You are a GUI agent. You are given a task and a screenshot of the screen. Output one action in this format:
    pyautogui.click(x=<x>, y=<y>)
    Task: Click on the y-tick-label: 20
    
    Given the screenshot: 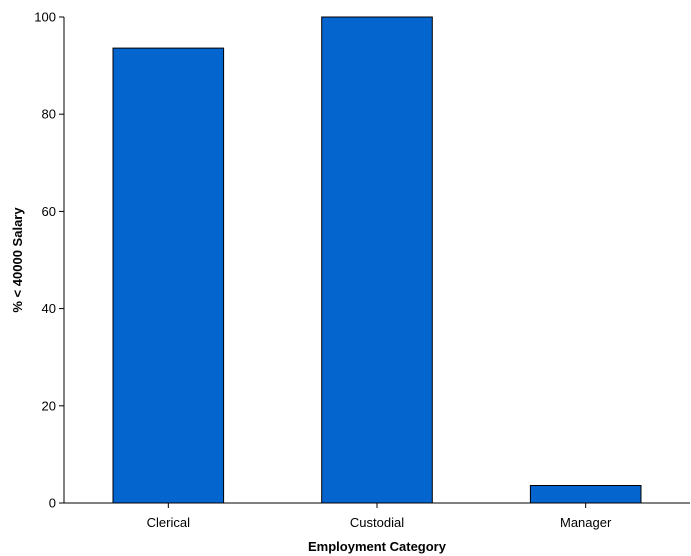 What is the action you would take?
    pyautogui.click(x=49, y=405)
    